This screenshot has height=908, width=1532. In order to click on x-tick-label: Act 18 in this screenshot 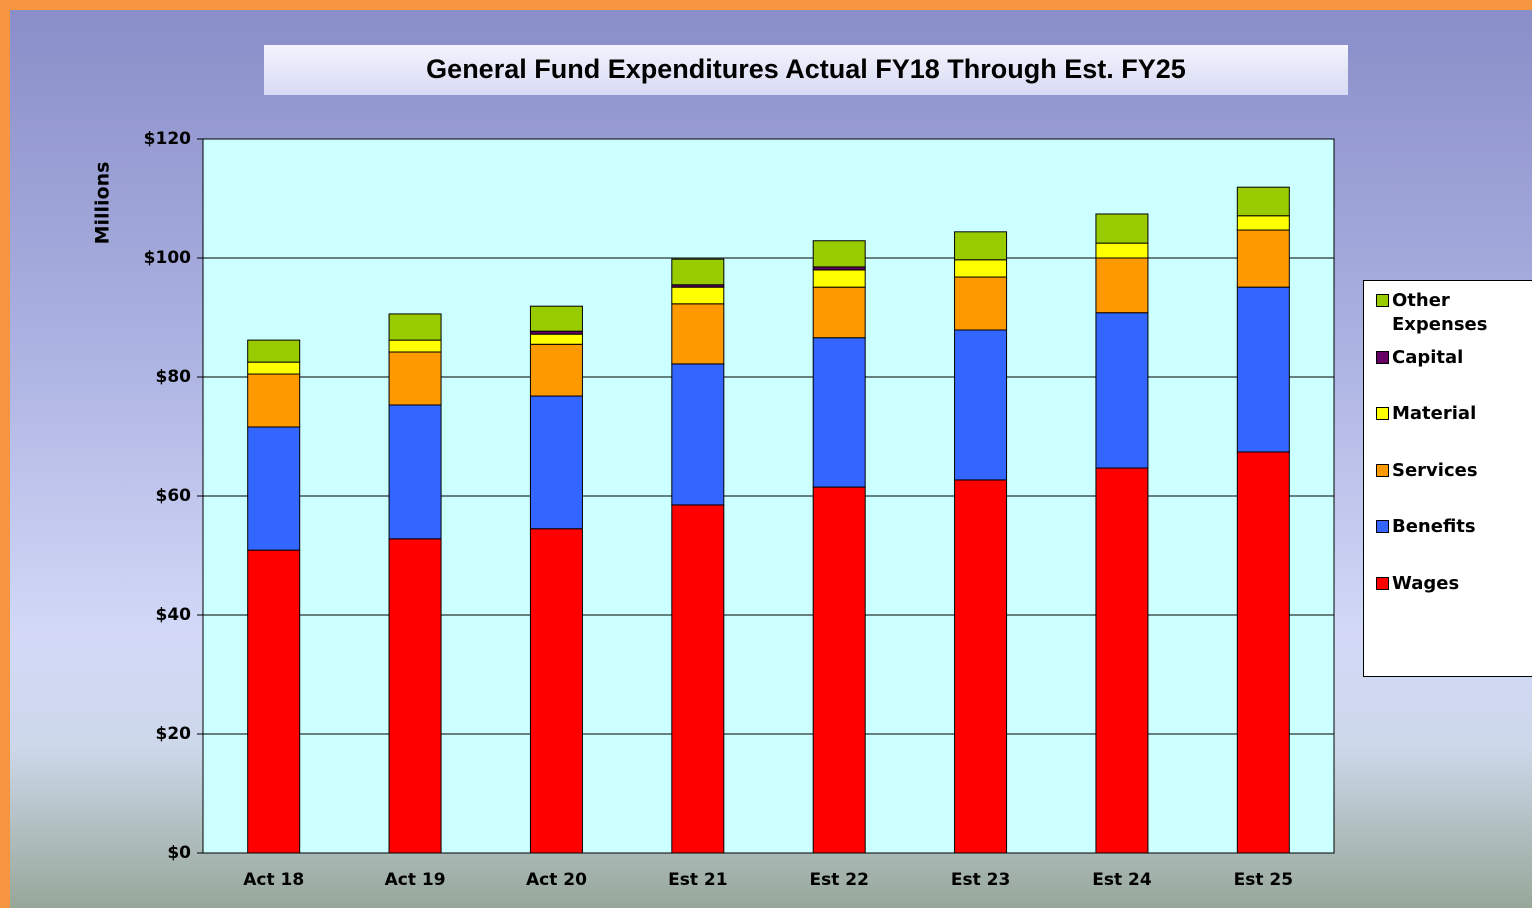, I will do `click(273, 880)`.